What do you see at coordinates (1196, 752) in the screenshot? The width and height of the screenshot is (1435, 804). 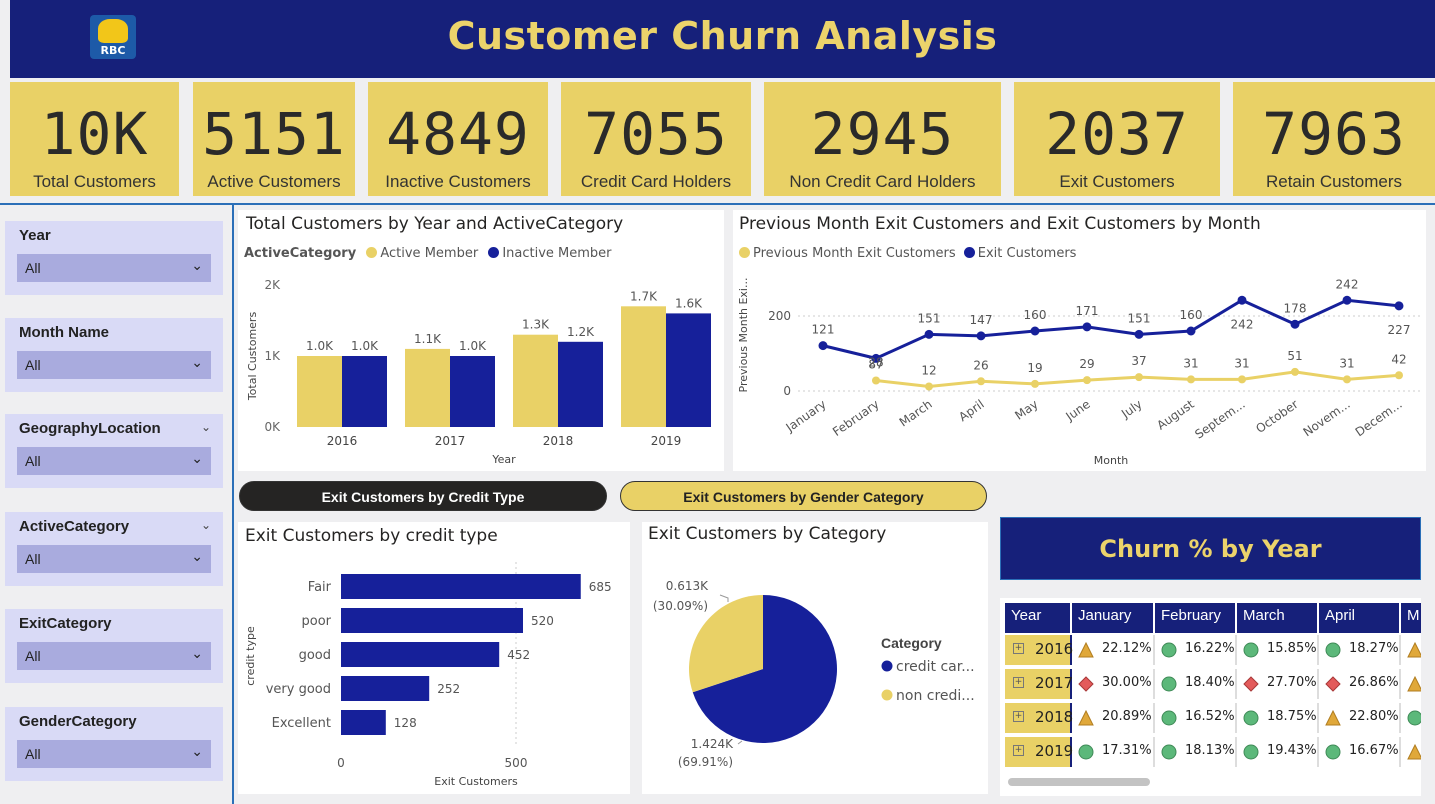 I see `churn-cell: 18.13%` at bounding box center [1196, 752].